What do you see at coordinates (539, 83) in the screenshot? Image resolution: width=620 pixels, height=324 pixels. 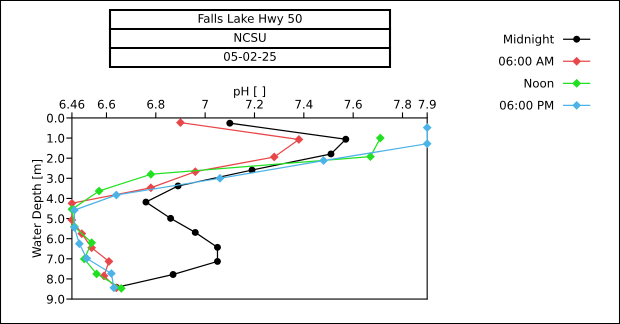 I see `legend-label: Noon` at bounding box center [539, 83].